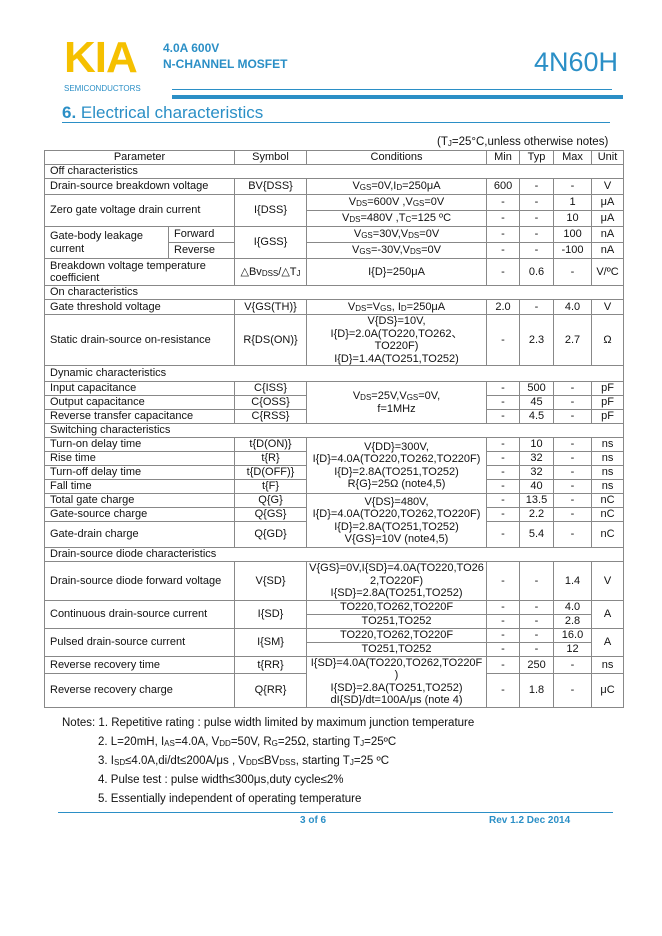  I want to click on param-cell: Gate-body leakage current, so click(106, 242).